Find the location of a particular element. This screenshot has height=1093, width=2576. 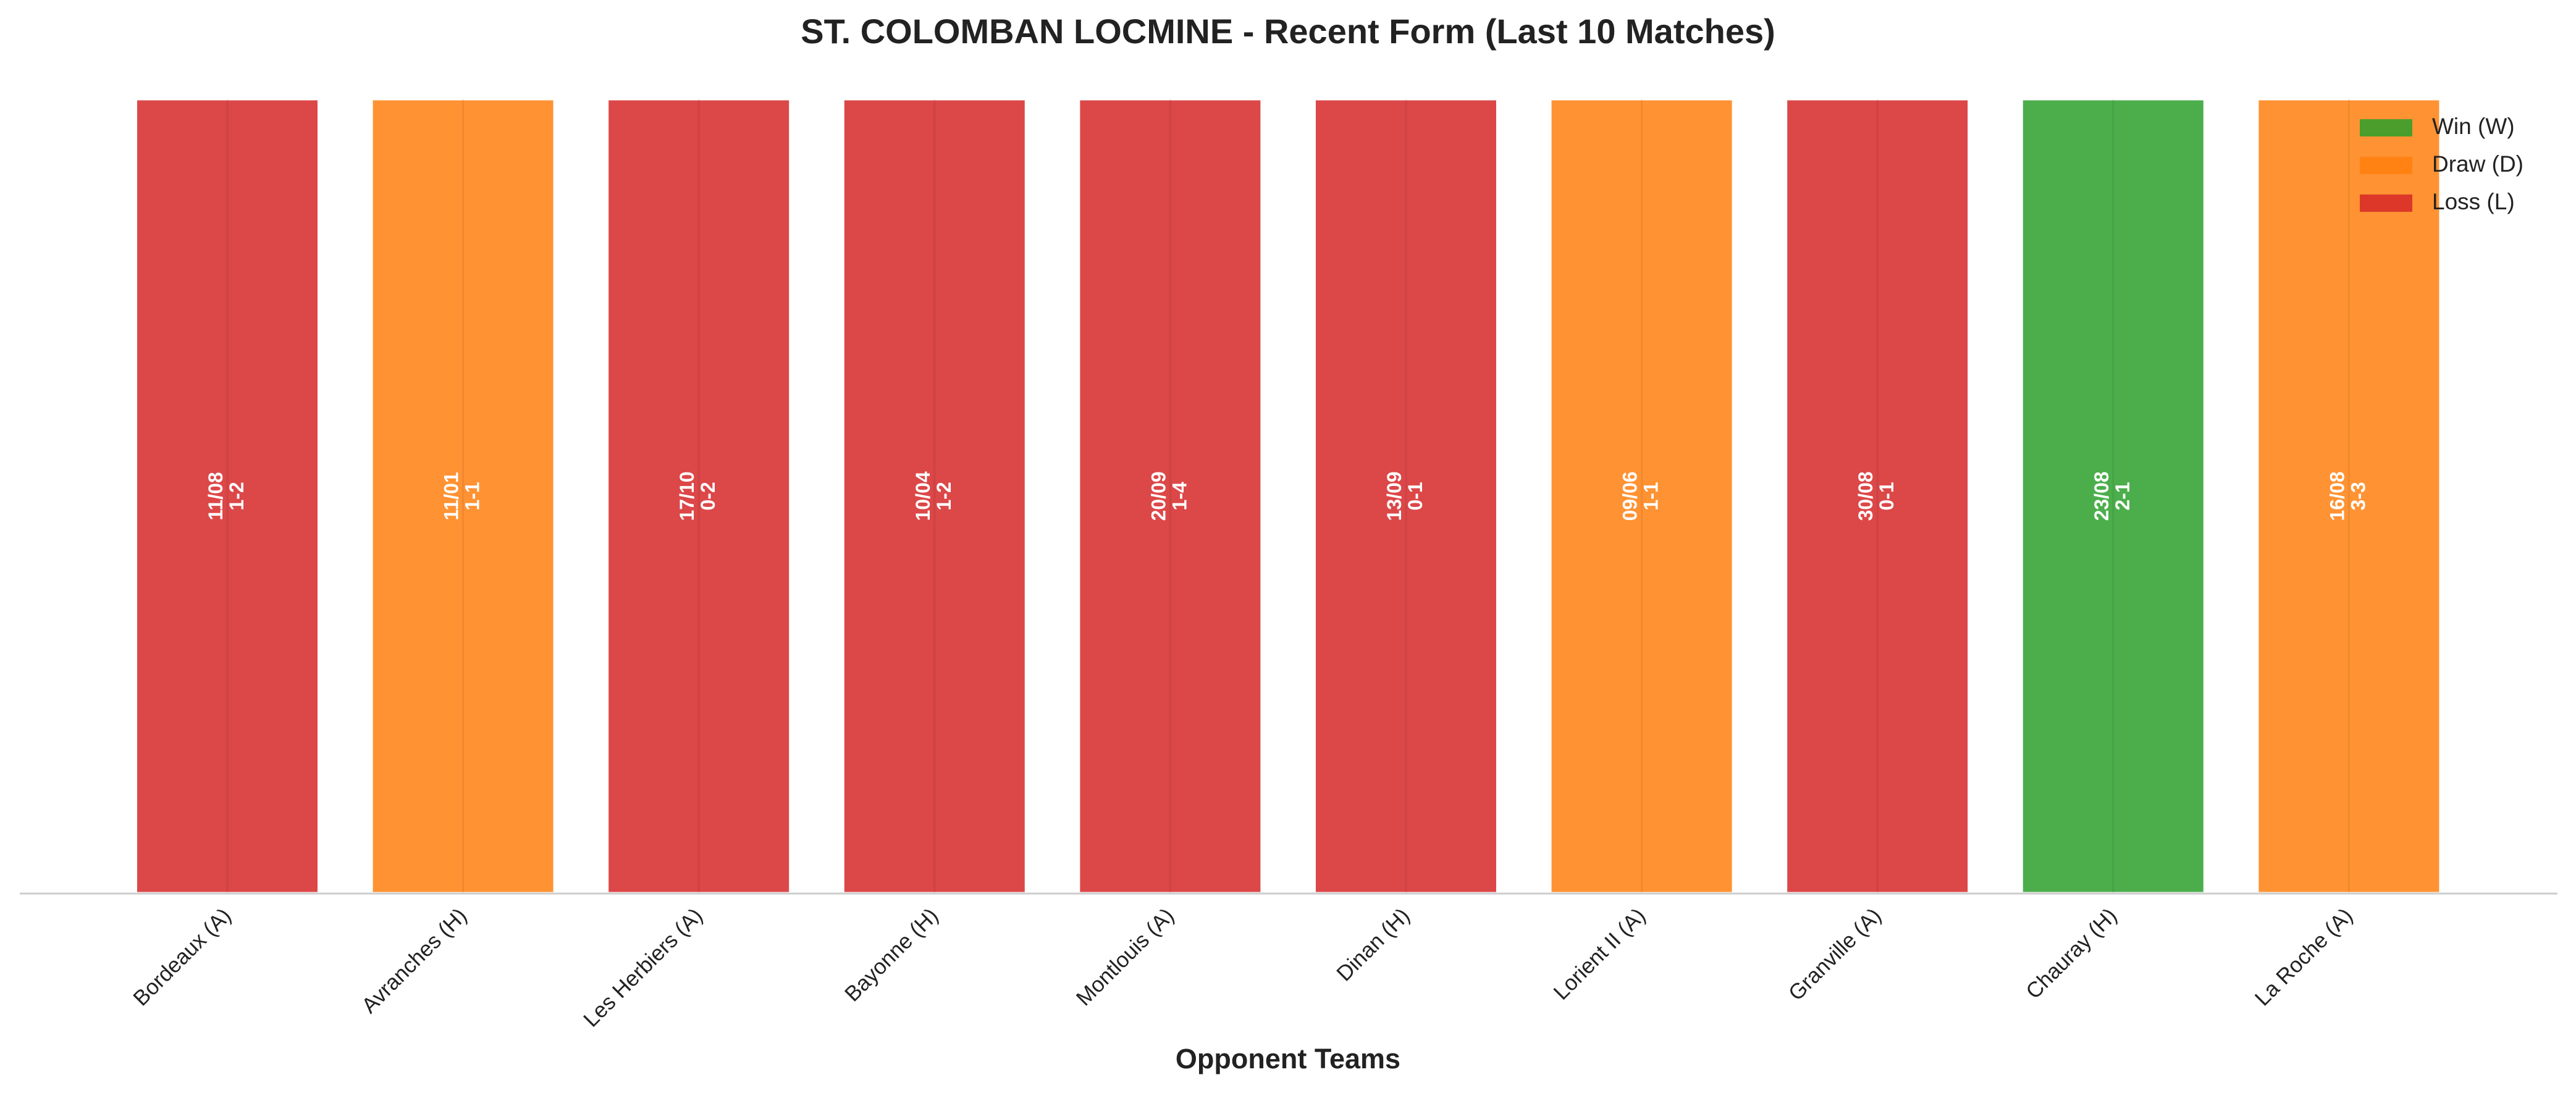

x-tick-label: Lorient II (A) is located at coordinates (1600, 954).